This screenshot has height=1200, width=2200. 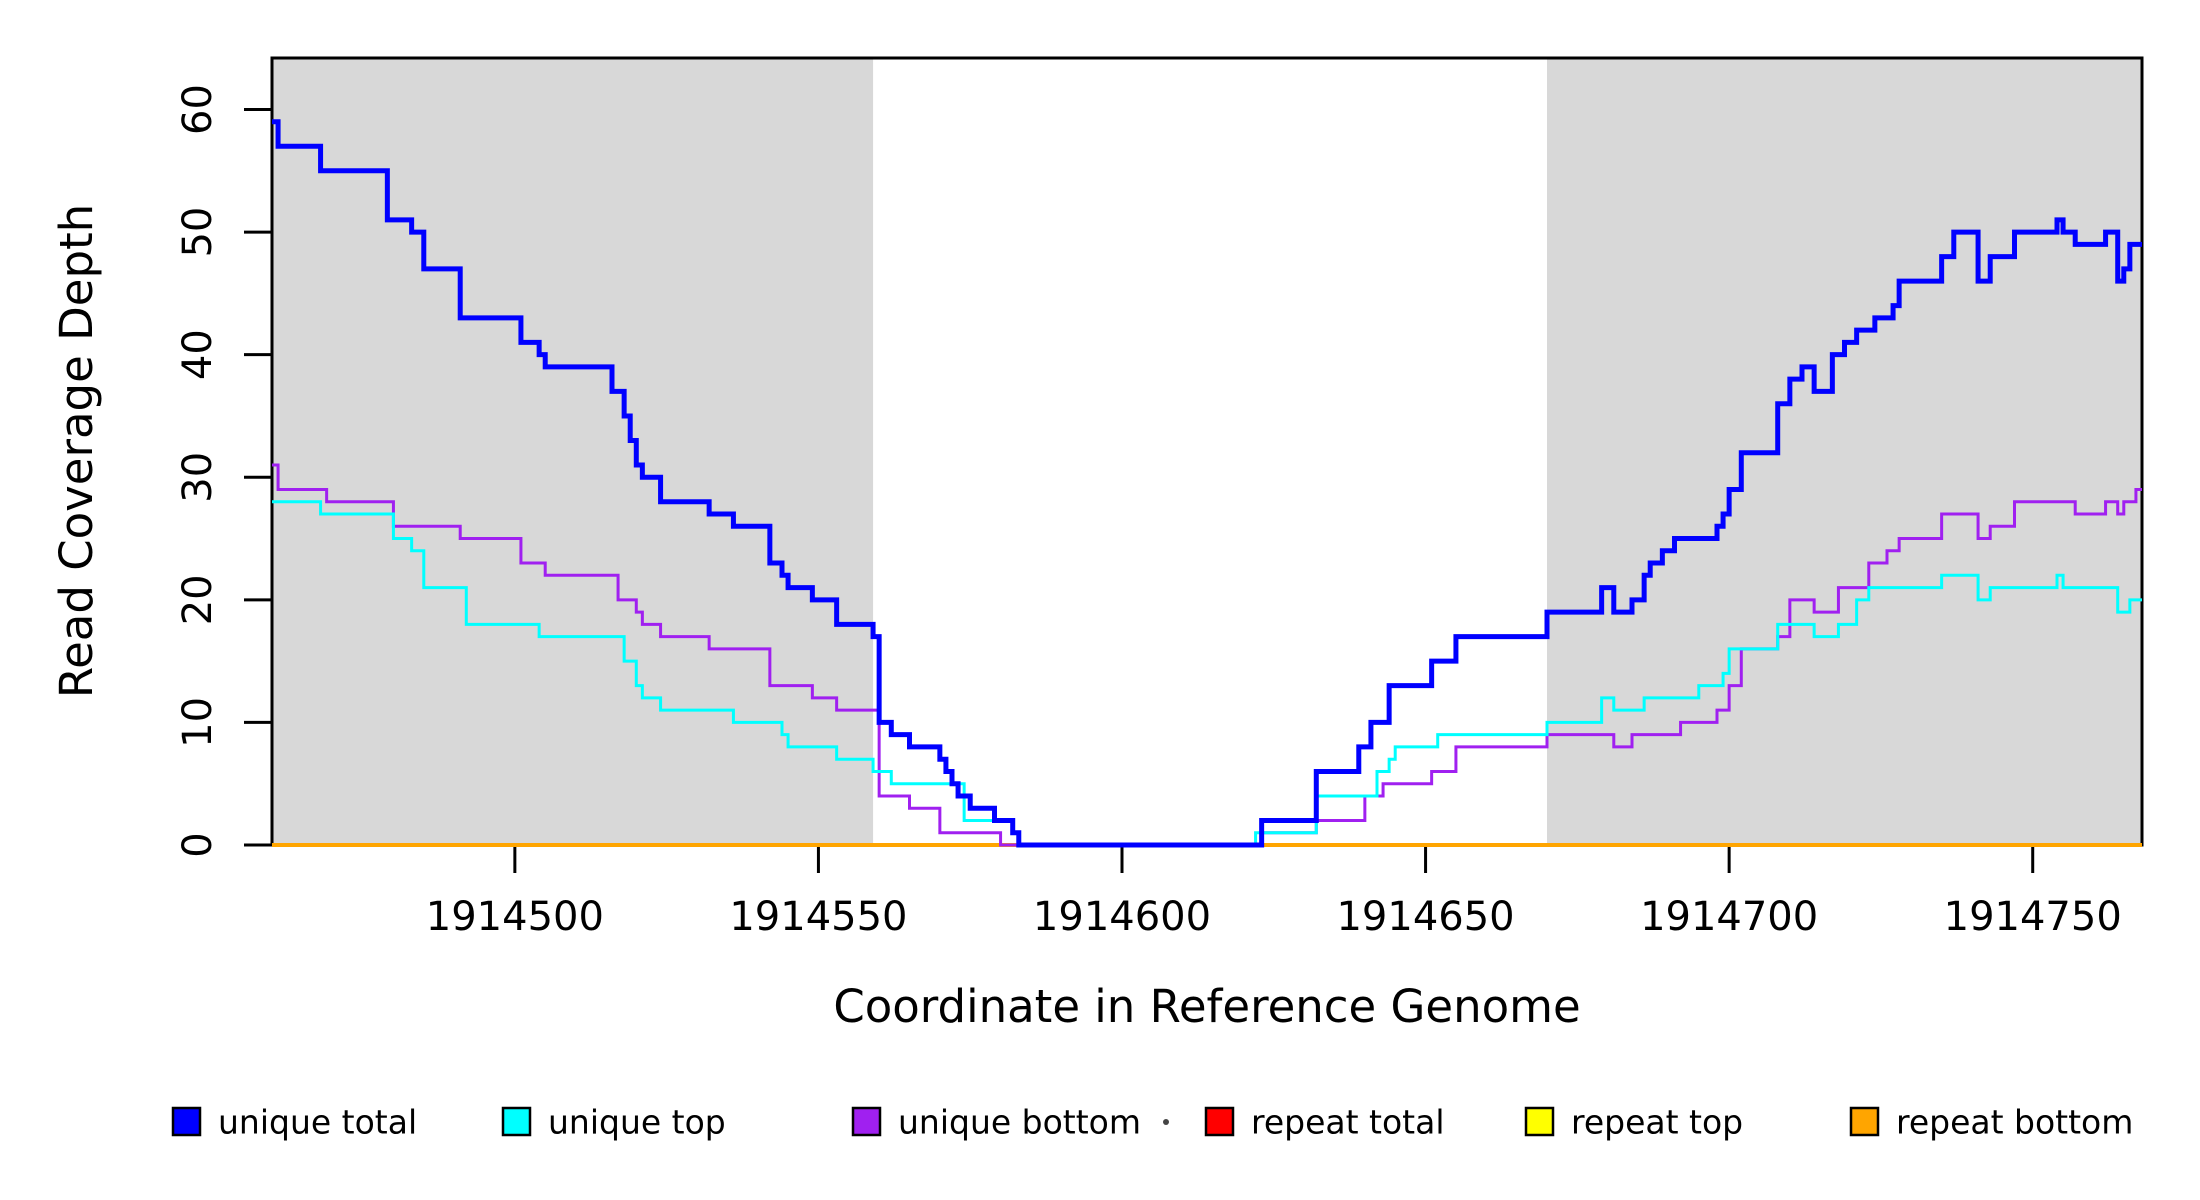 I want to click on legend-swatch-repeat-top, so click(x=1539, y=1121).